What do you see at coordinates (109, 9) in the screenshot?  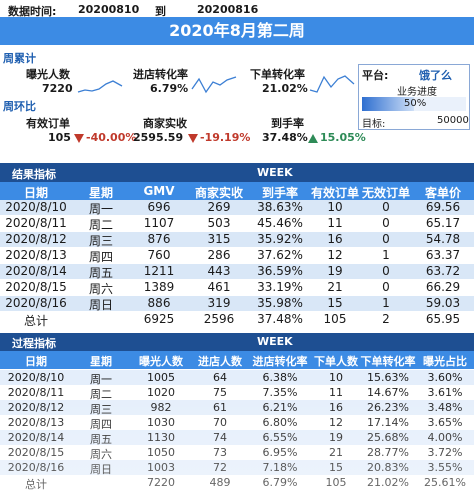 I see `start-date: 20200810` at bounding box center [109, 9].